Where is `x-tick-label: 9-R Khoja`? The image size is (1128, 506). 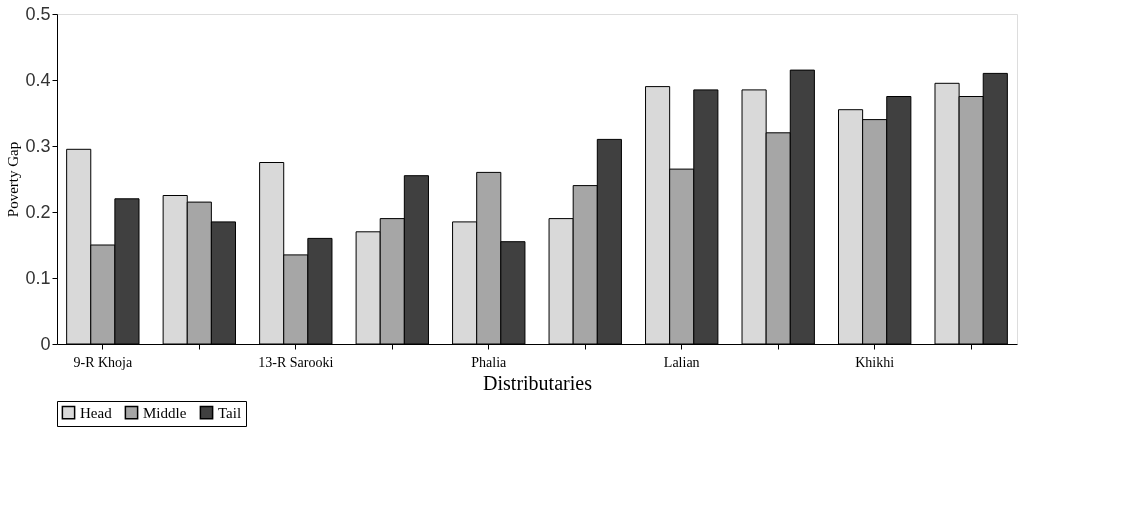
x-tick-label: 9-R Khoja is located at coordinates (103, 362).